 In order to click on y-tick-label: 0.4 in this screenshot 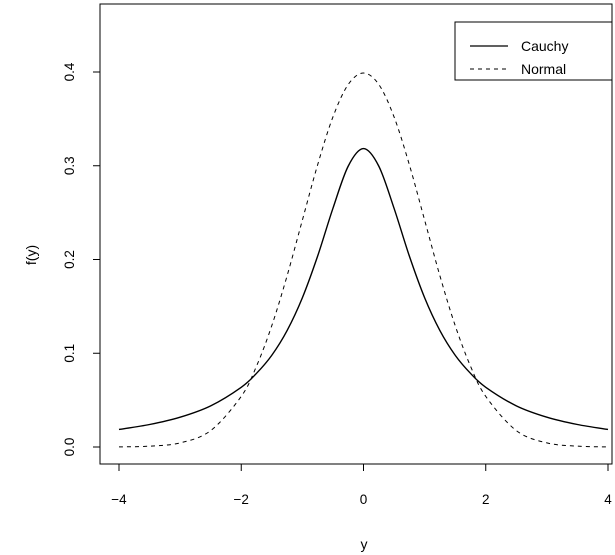, I will do `click(69, 71)`.